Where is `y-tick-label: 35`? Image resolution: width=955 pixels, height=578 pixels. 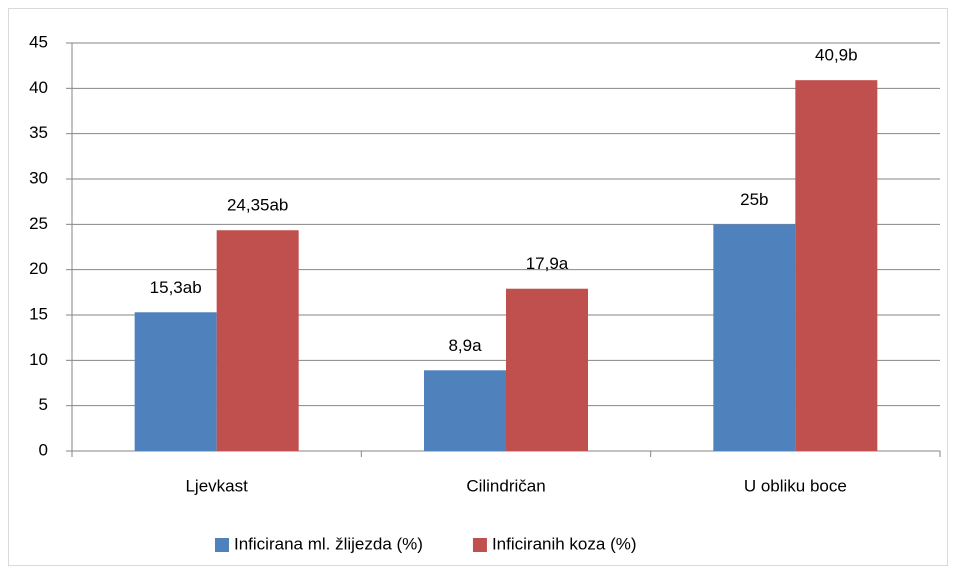
y-tick-label: 35 is located at coordinates (38, 132).